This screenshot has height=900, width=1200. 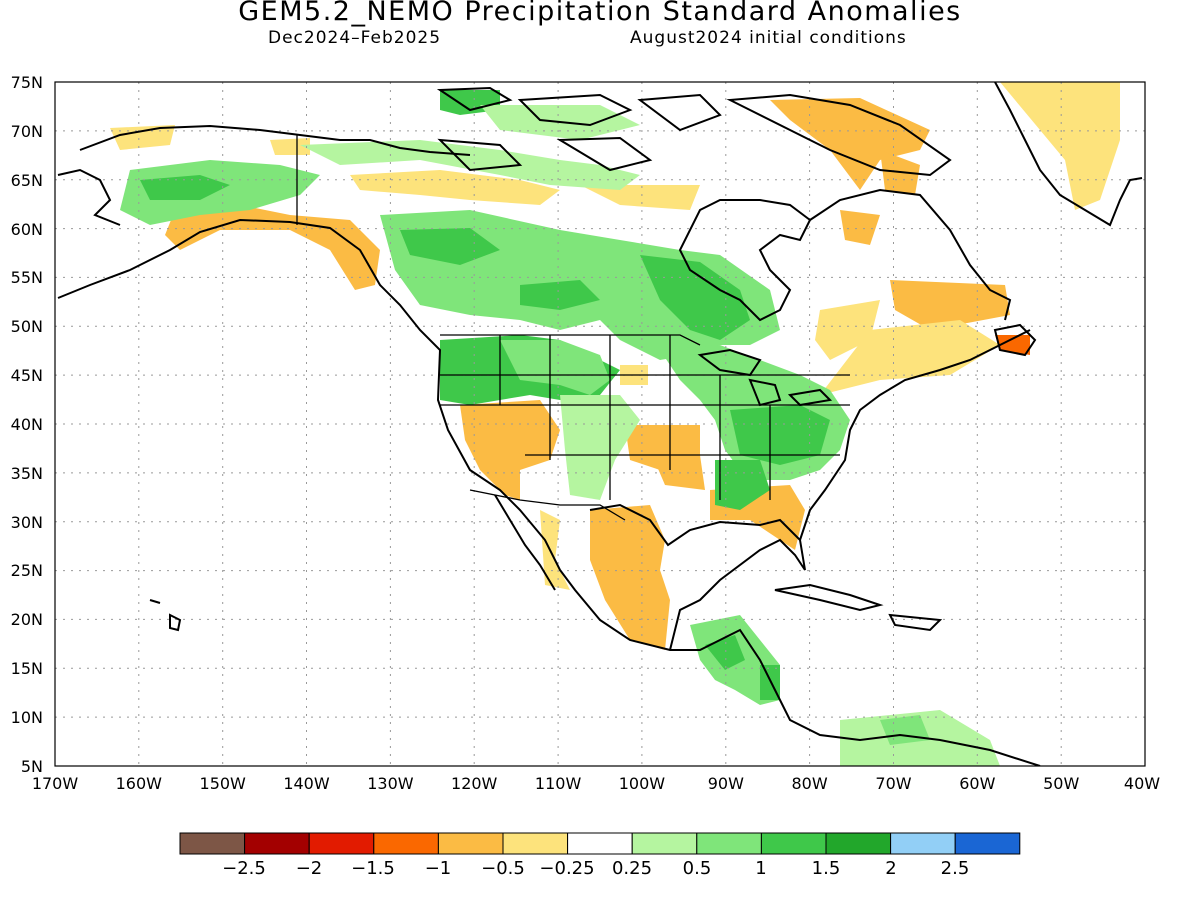 What do you see at coordinates (768, 38) in the screenshot?
I see `initial-conditions: August2024 initial conditions` at bounding box center [768, 38].